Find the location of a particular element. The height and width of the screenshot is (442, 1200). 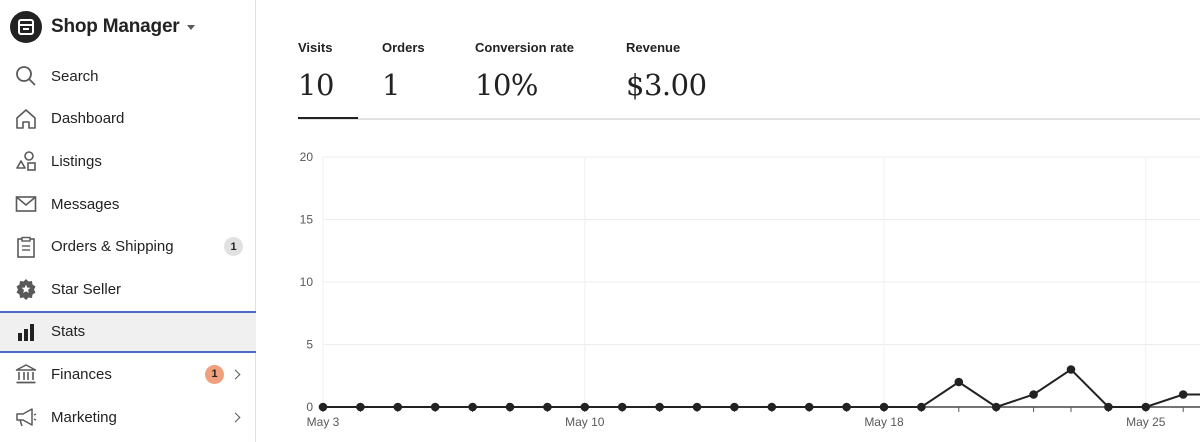

kpi-label: Orders is located at coordinates (403, 47).